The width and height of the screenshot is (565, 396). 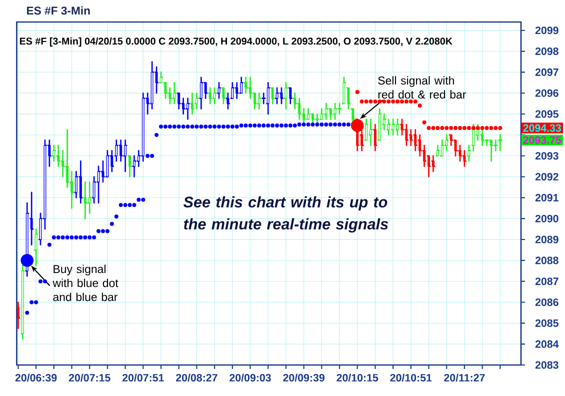 What do you see at coordinates (546, 240) in the screenshot?
I see `y-tick-label: 2089` at bounding box center [546, 240].